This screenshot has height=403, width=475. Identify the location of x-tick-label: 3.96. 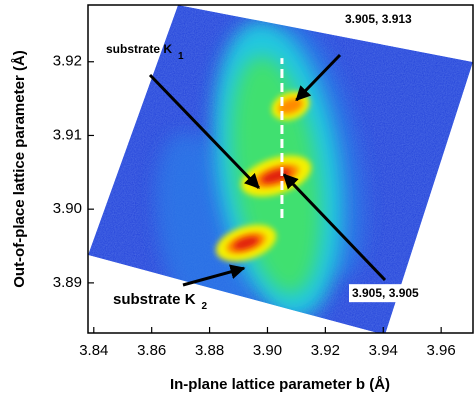
(441, 350).